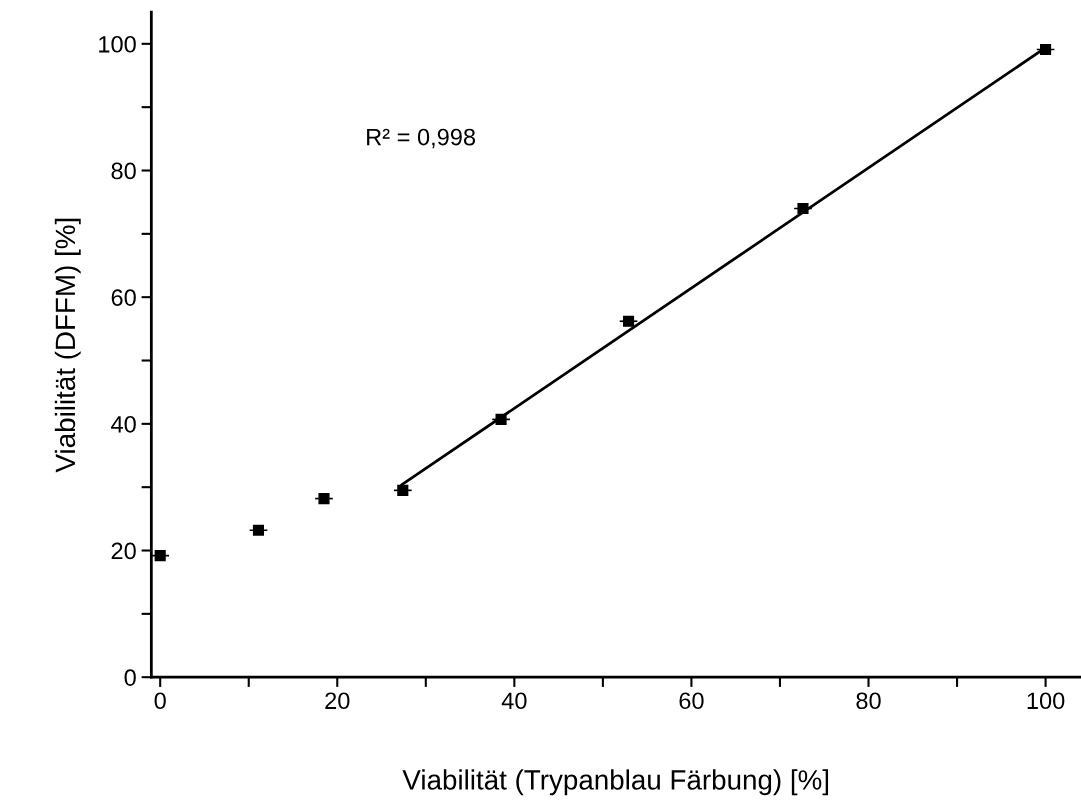 This screenshot has height=811, width=1081. What do you see at coordinates (337, 701) in the screenshot?
I see `x-tick-label: 20` at bounding box center [337, 701].